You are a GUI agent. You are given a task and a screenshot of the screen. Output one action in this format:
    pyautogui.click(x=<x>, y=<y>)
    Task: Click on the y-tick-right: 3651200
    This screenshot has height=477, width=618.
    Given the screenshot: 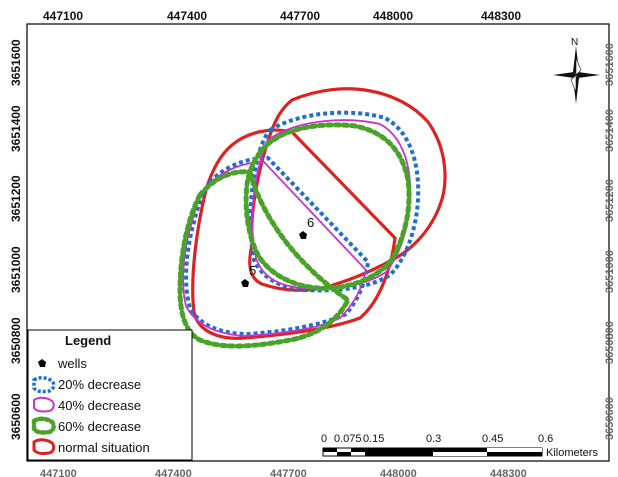 What is the action you would take?
    pyautogui.click(x=610, y=200)
    